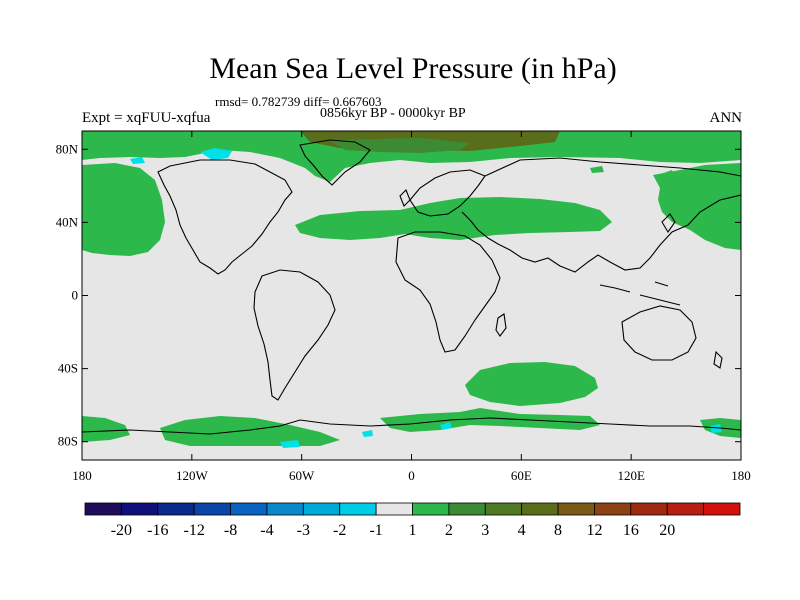 The image size is (800, 600). What do you see at coordinates (266, 530) in the screenshot?
I see `colorbar-label: -4` at bounding box center [266, 530].